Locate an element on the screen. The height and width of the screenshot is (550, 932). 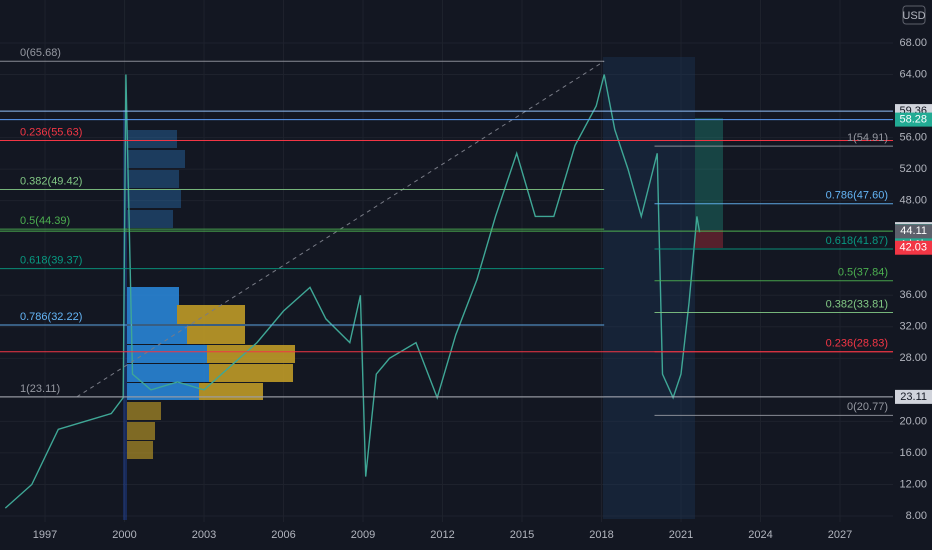
fib-label: 0(20.77) is located at coordinates (867, 407).